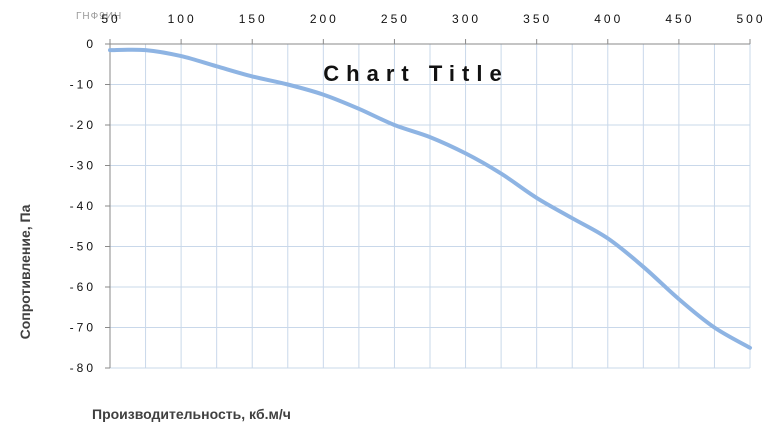 The width and height of the screenshot is (764, 435). I want to click on x-tick-label: 100, so click(182, 19).